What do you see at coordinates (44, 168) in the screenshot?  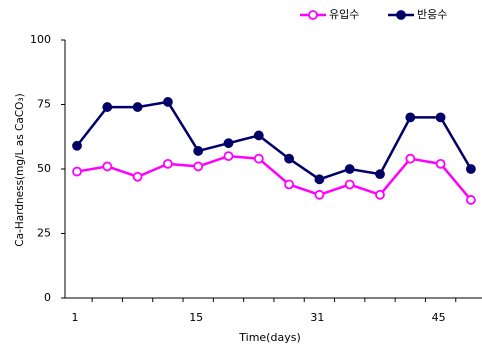 I see `y-tick-label: 50` at bounding box center [44, 168].